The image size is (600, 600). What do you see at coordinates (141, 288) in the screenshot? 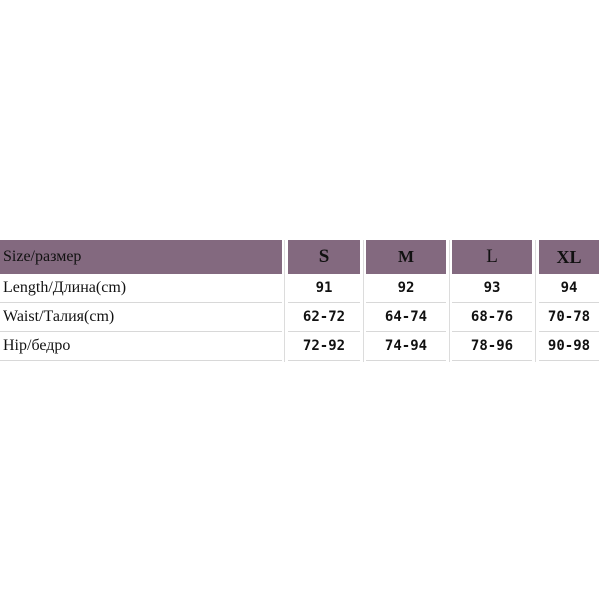
I see `row-label-length: Length/Длина(cm)` at bounding box center [141, 288].